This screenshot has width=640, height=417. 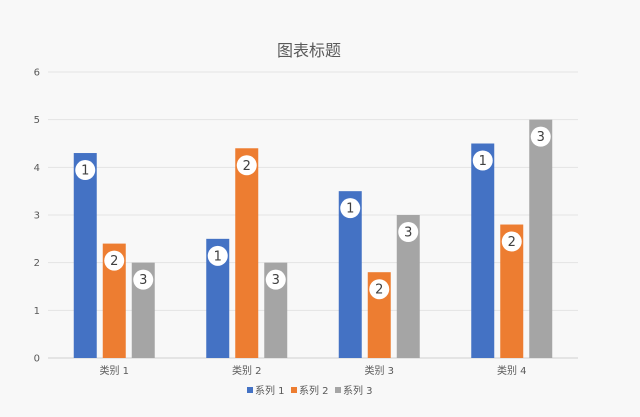 What do you see at coordinates (358, 390) in the screenshot?
I see `legend-label: 系列 3` at bounding box center [358, 390].